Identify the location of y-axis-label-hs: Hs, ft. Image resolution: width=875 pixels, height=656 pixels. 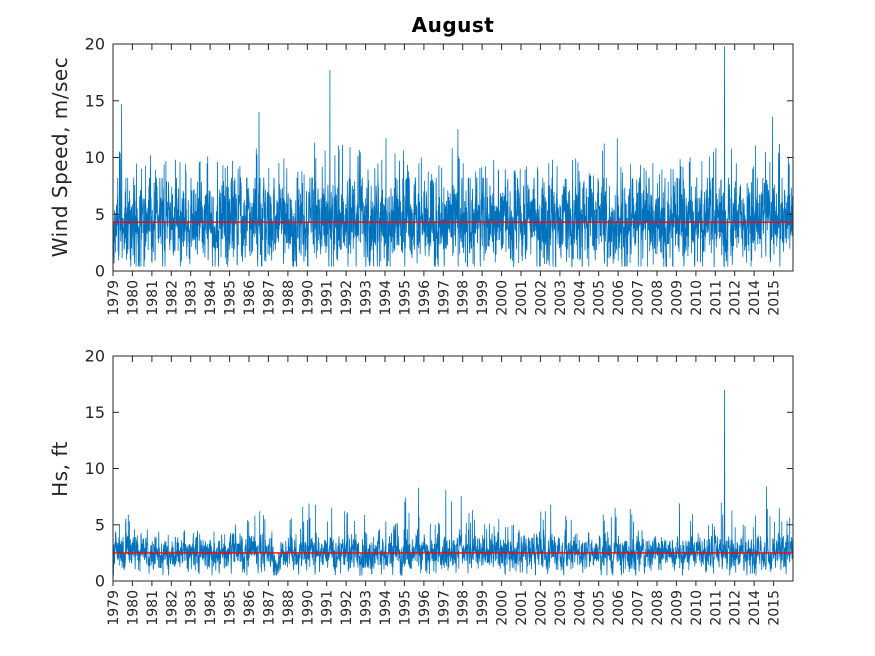
(60, 469).